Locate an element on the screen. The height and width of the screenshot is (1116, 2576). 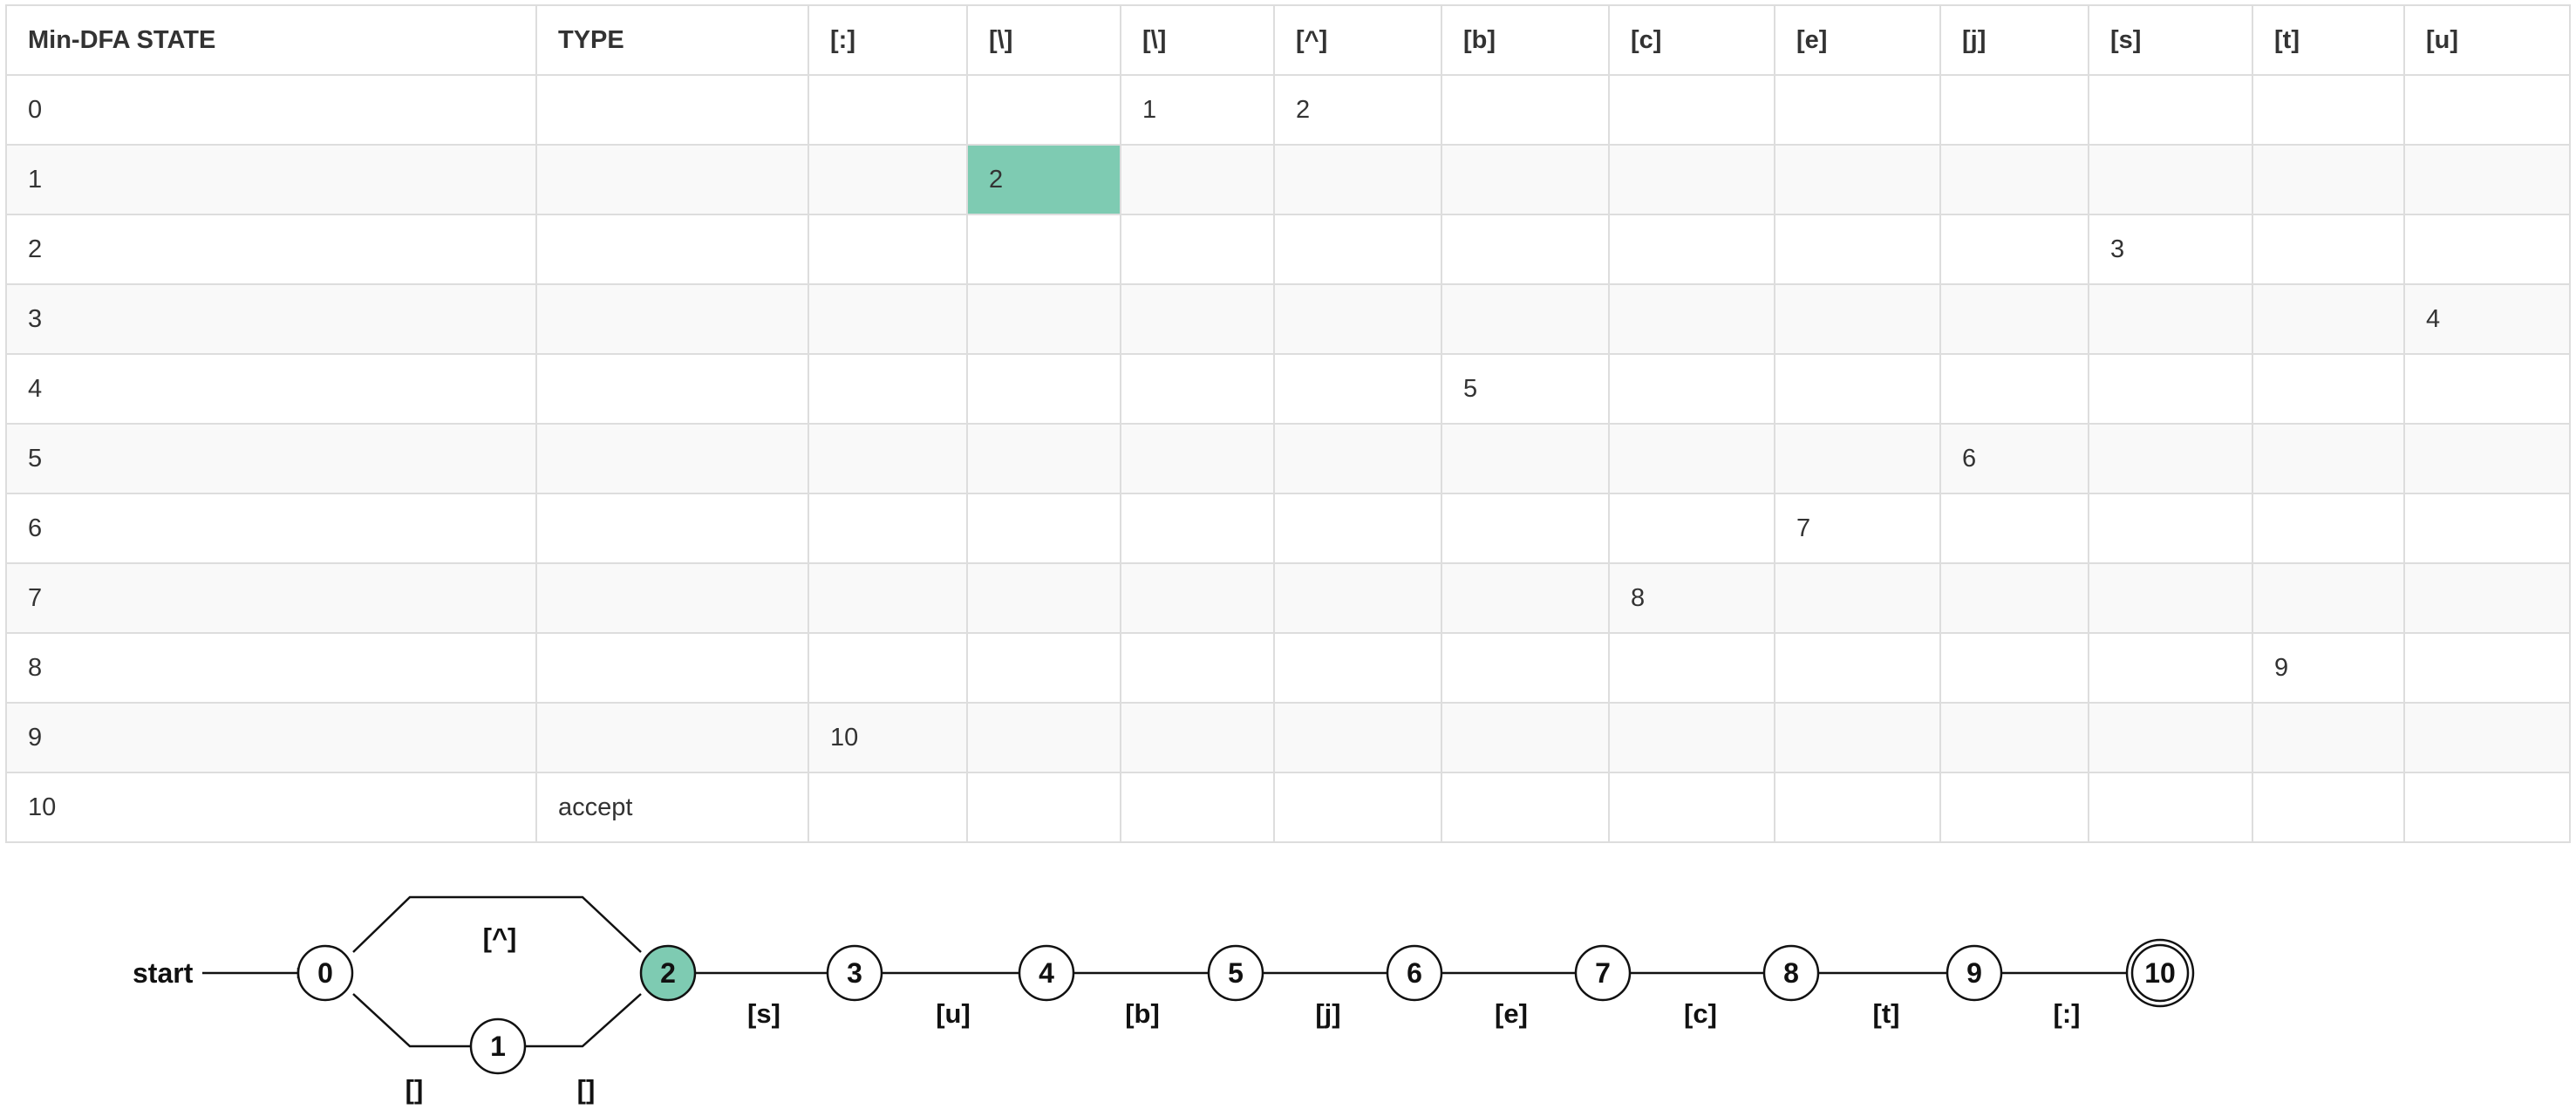
state-cell: 8 is located at coordinates (271, 668).